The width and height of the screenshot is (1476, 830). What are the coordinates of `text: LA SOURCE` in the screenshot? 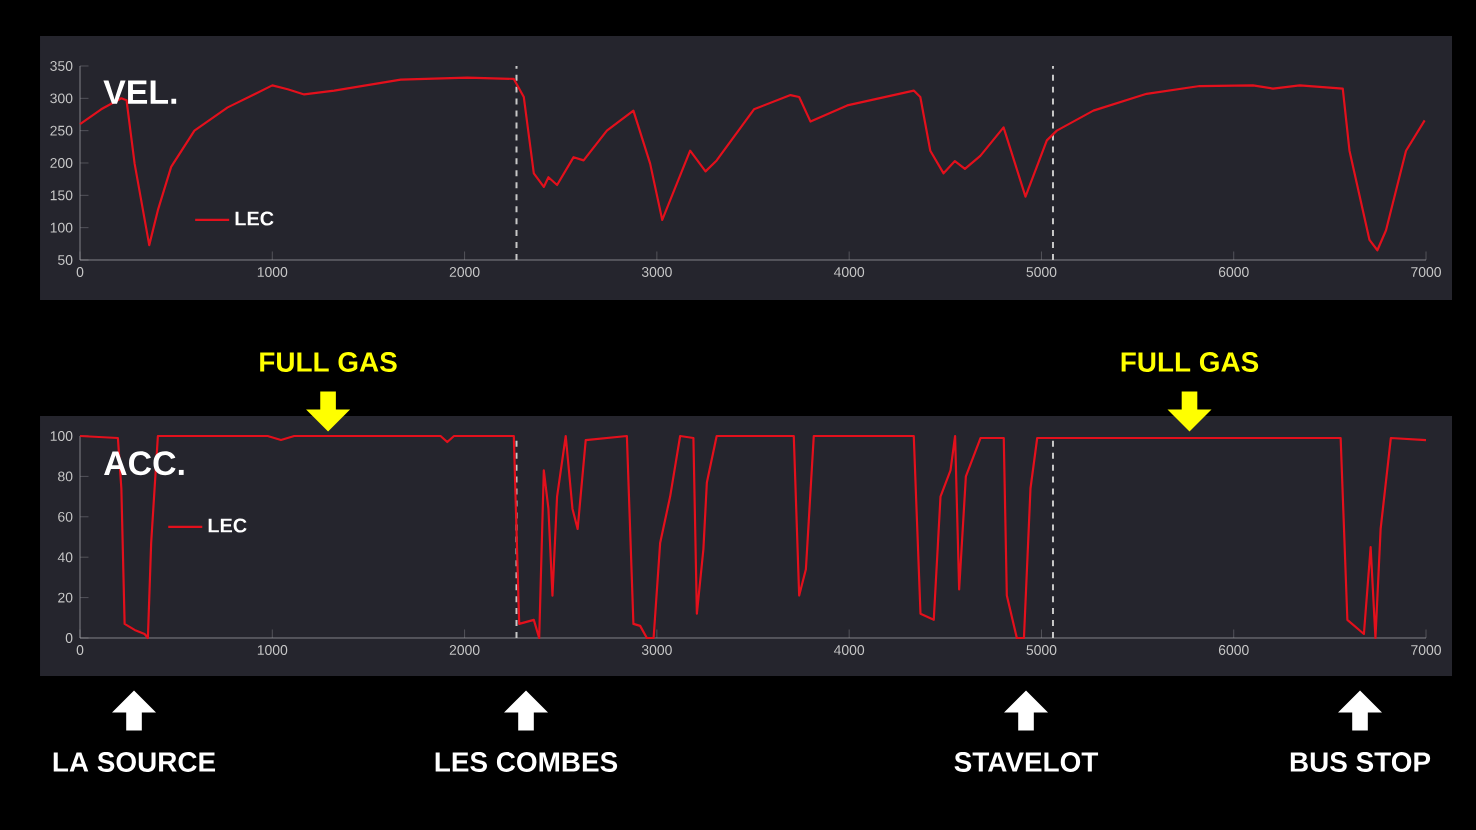 It's located at (134, 762).